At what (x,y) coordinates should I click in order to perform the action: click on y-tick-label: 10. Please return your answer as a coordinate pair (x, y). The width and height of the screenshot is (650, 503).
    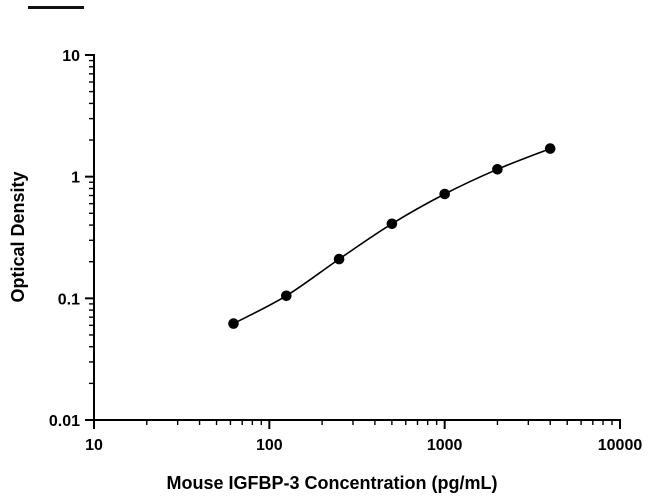
    Looking at the image, I should click on (71, 56).